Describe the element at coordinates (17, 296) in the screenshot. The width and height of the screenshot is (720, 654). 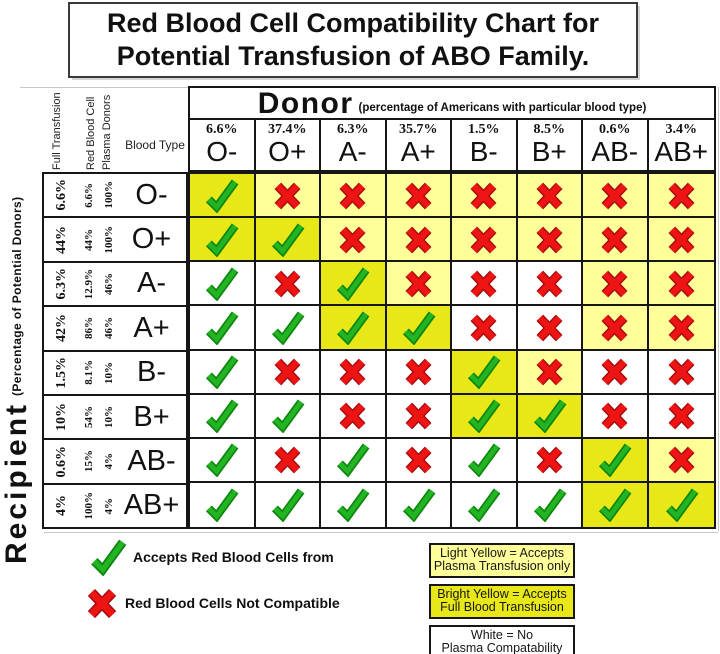
I see `recipient-axis-sublabel: (Percentage of Potential Donors)` at that location.